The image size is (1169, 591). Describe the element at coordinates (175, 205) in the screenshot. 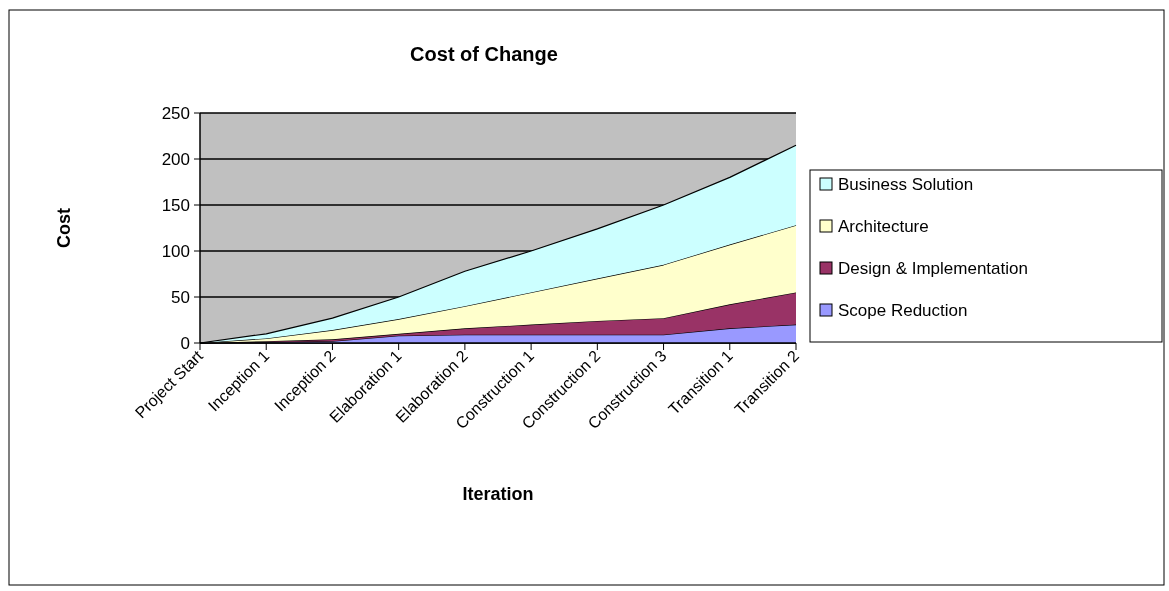

I see `y-tick-label: 150` at that location.